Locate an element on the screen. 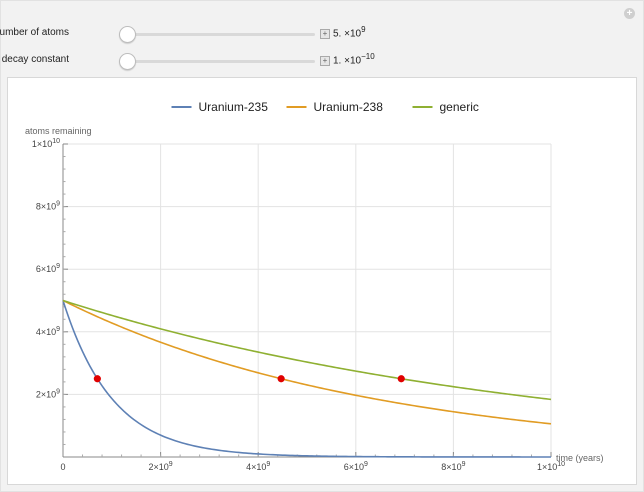 The width and height of the screenshot is (644, 492). control-label: decay constant is located at coordinates (35, 59).